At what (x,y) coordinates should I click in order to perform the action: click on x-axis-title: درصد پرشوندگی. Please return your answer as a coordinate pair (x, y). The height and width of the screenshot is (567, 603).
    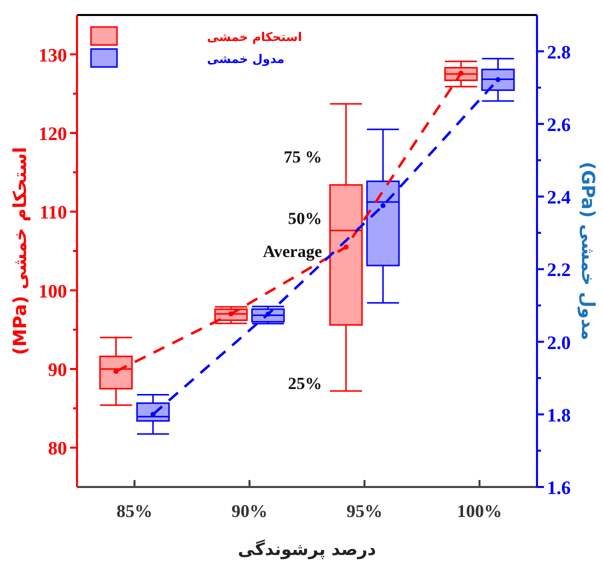
    Looking at the image, I should click on (307, 549).